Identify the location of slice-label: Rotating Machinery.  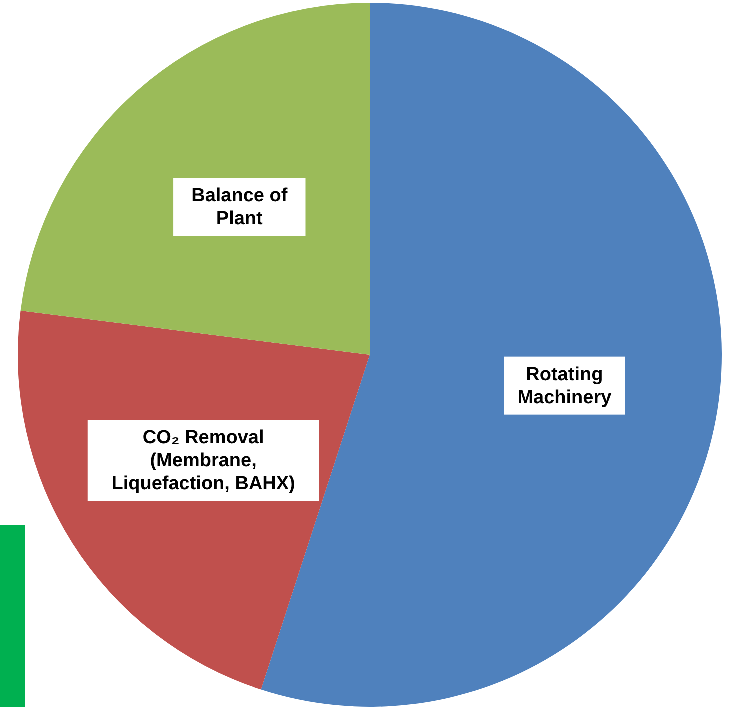
(565, 386).